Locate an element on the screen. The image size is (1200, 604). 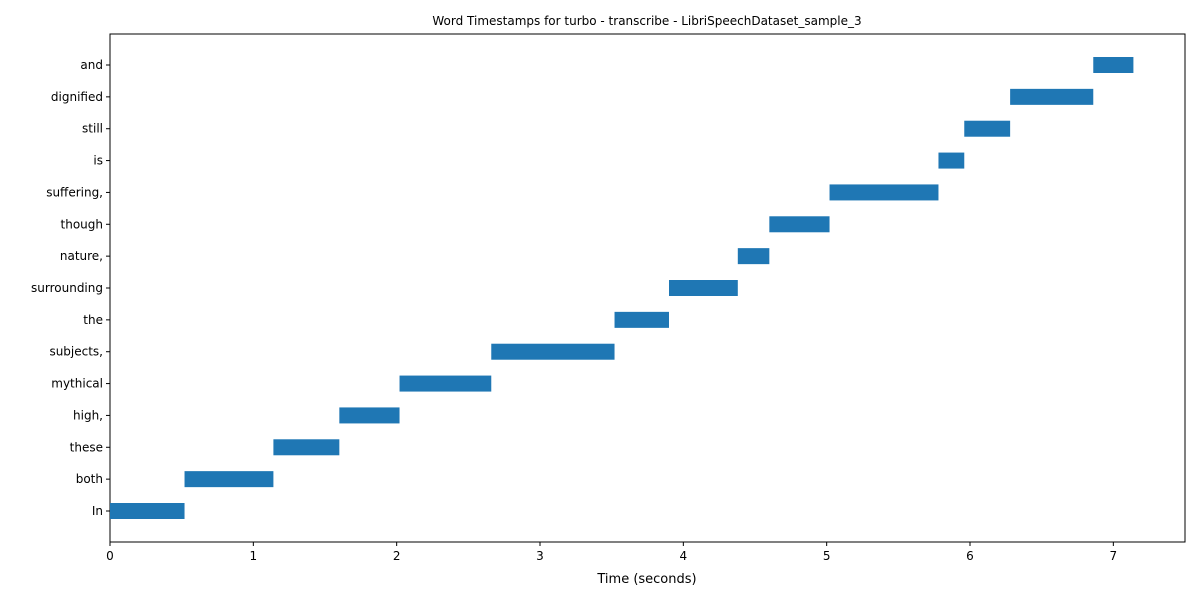
y-tick-label-5: subjects, is located at coordinates (76, 352).